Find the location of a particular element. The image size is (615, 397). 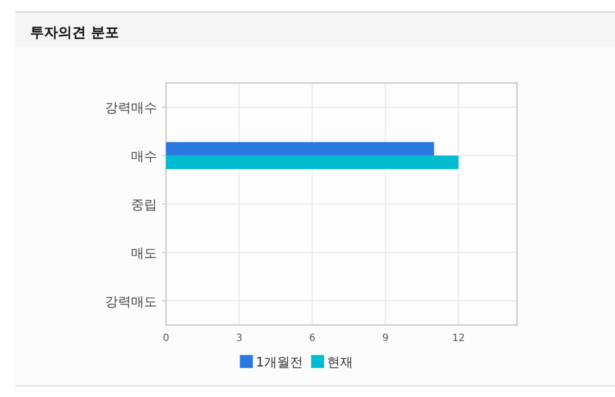

x-tick-label: 0 is located at coordinates (166, 338).